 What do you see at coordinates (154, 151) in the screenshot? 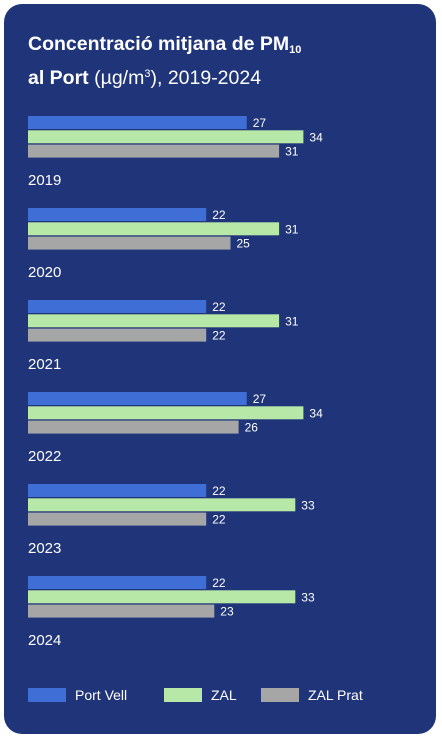
I see `bar-2019-zal-prat` at bounding box center [154, 151].